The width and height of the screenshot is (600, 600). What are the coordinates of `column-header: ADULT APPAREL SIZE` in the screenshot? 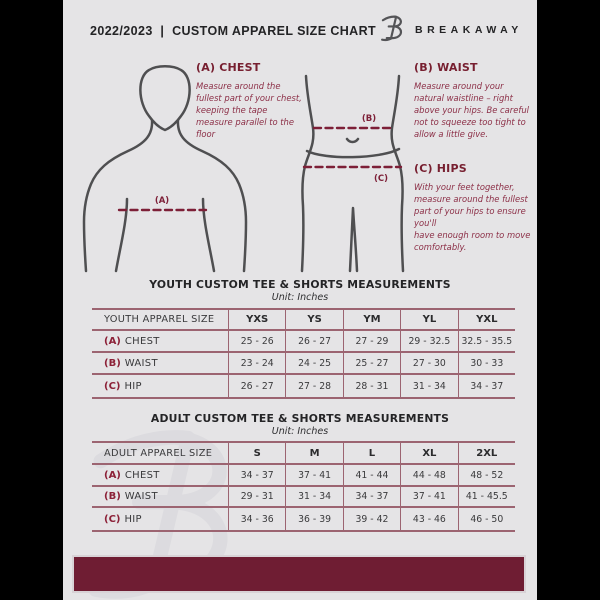 It's located at (160, 454).